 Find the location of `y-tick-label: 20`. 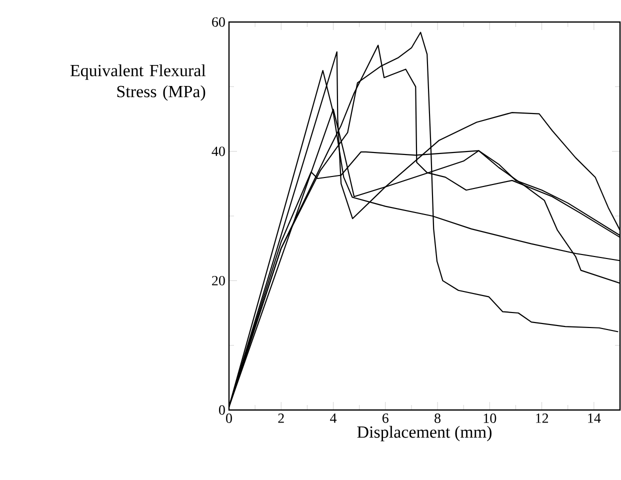

y-tick-label: 20 is located at coordinates (218, 281).